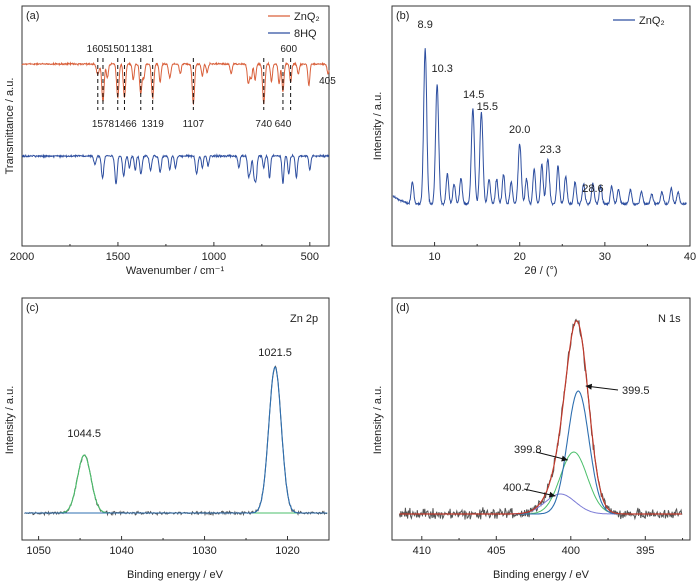 The height and width of the screenshot is (585, 700). What do you see at coordinates (605, 257) in the screenshot?
I see `panel-b-xtick-label-30: 30` at bounding box center [605, 257].